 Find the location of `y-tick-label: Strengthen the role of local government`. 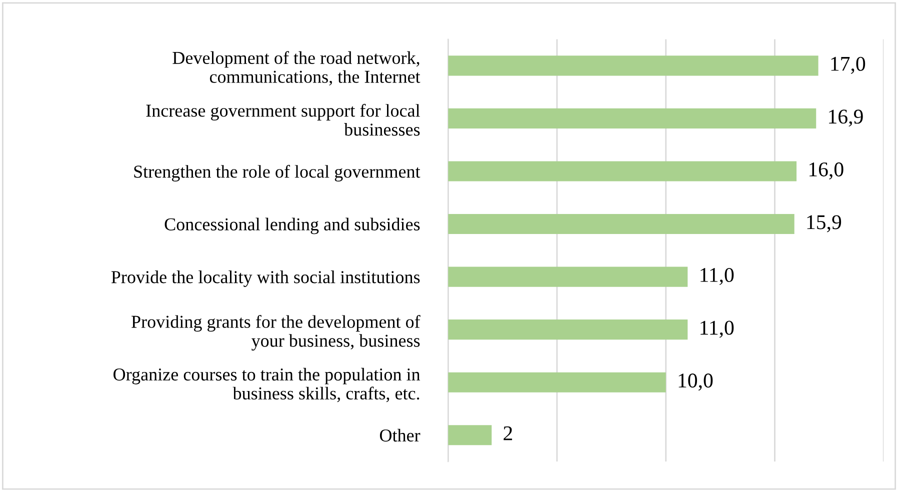

y-tick-label: Strengthen the role of local government is located at coordinates (277, 173).